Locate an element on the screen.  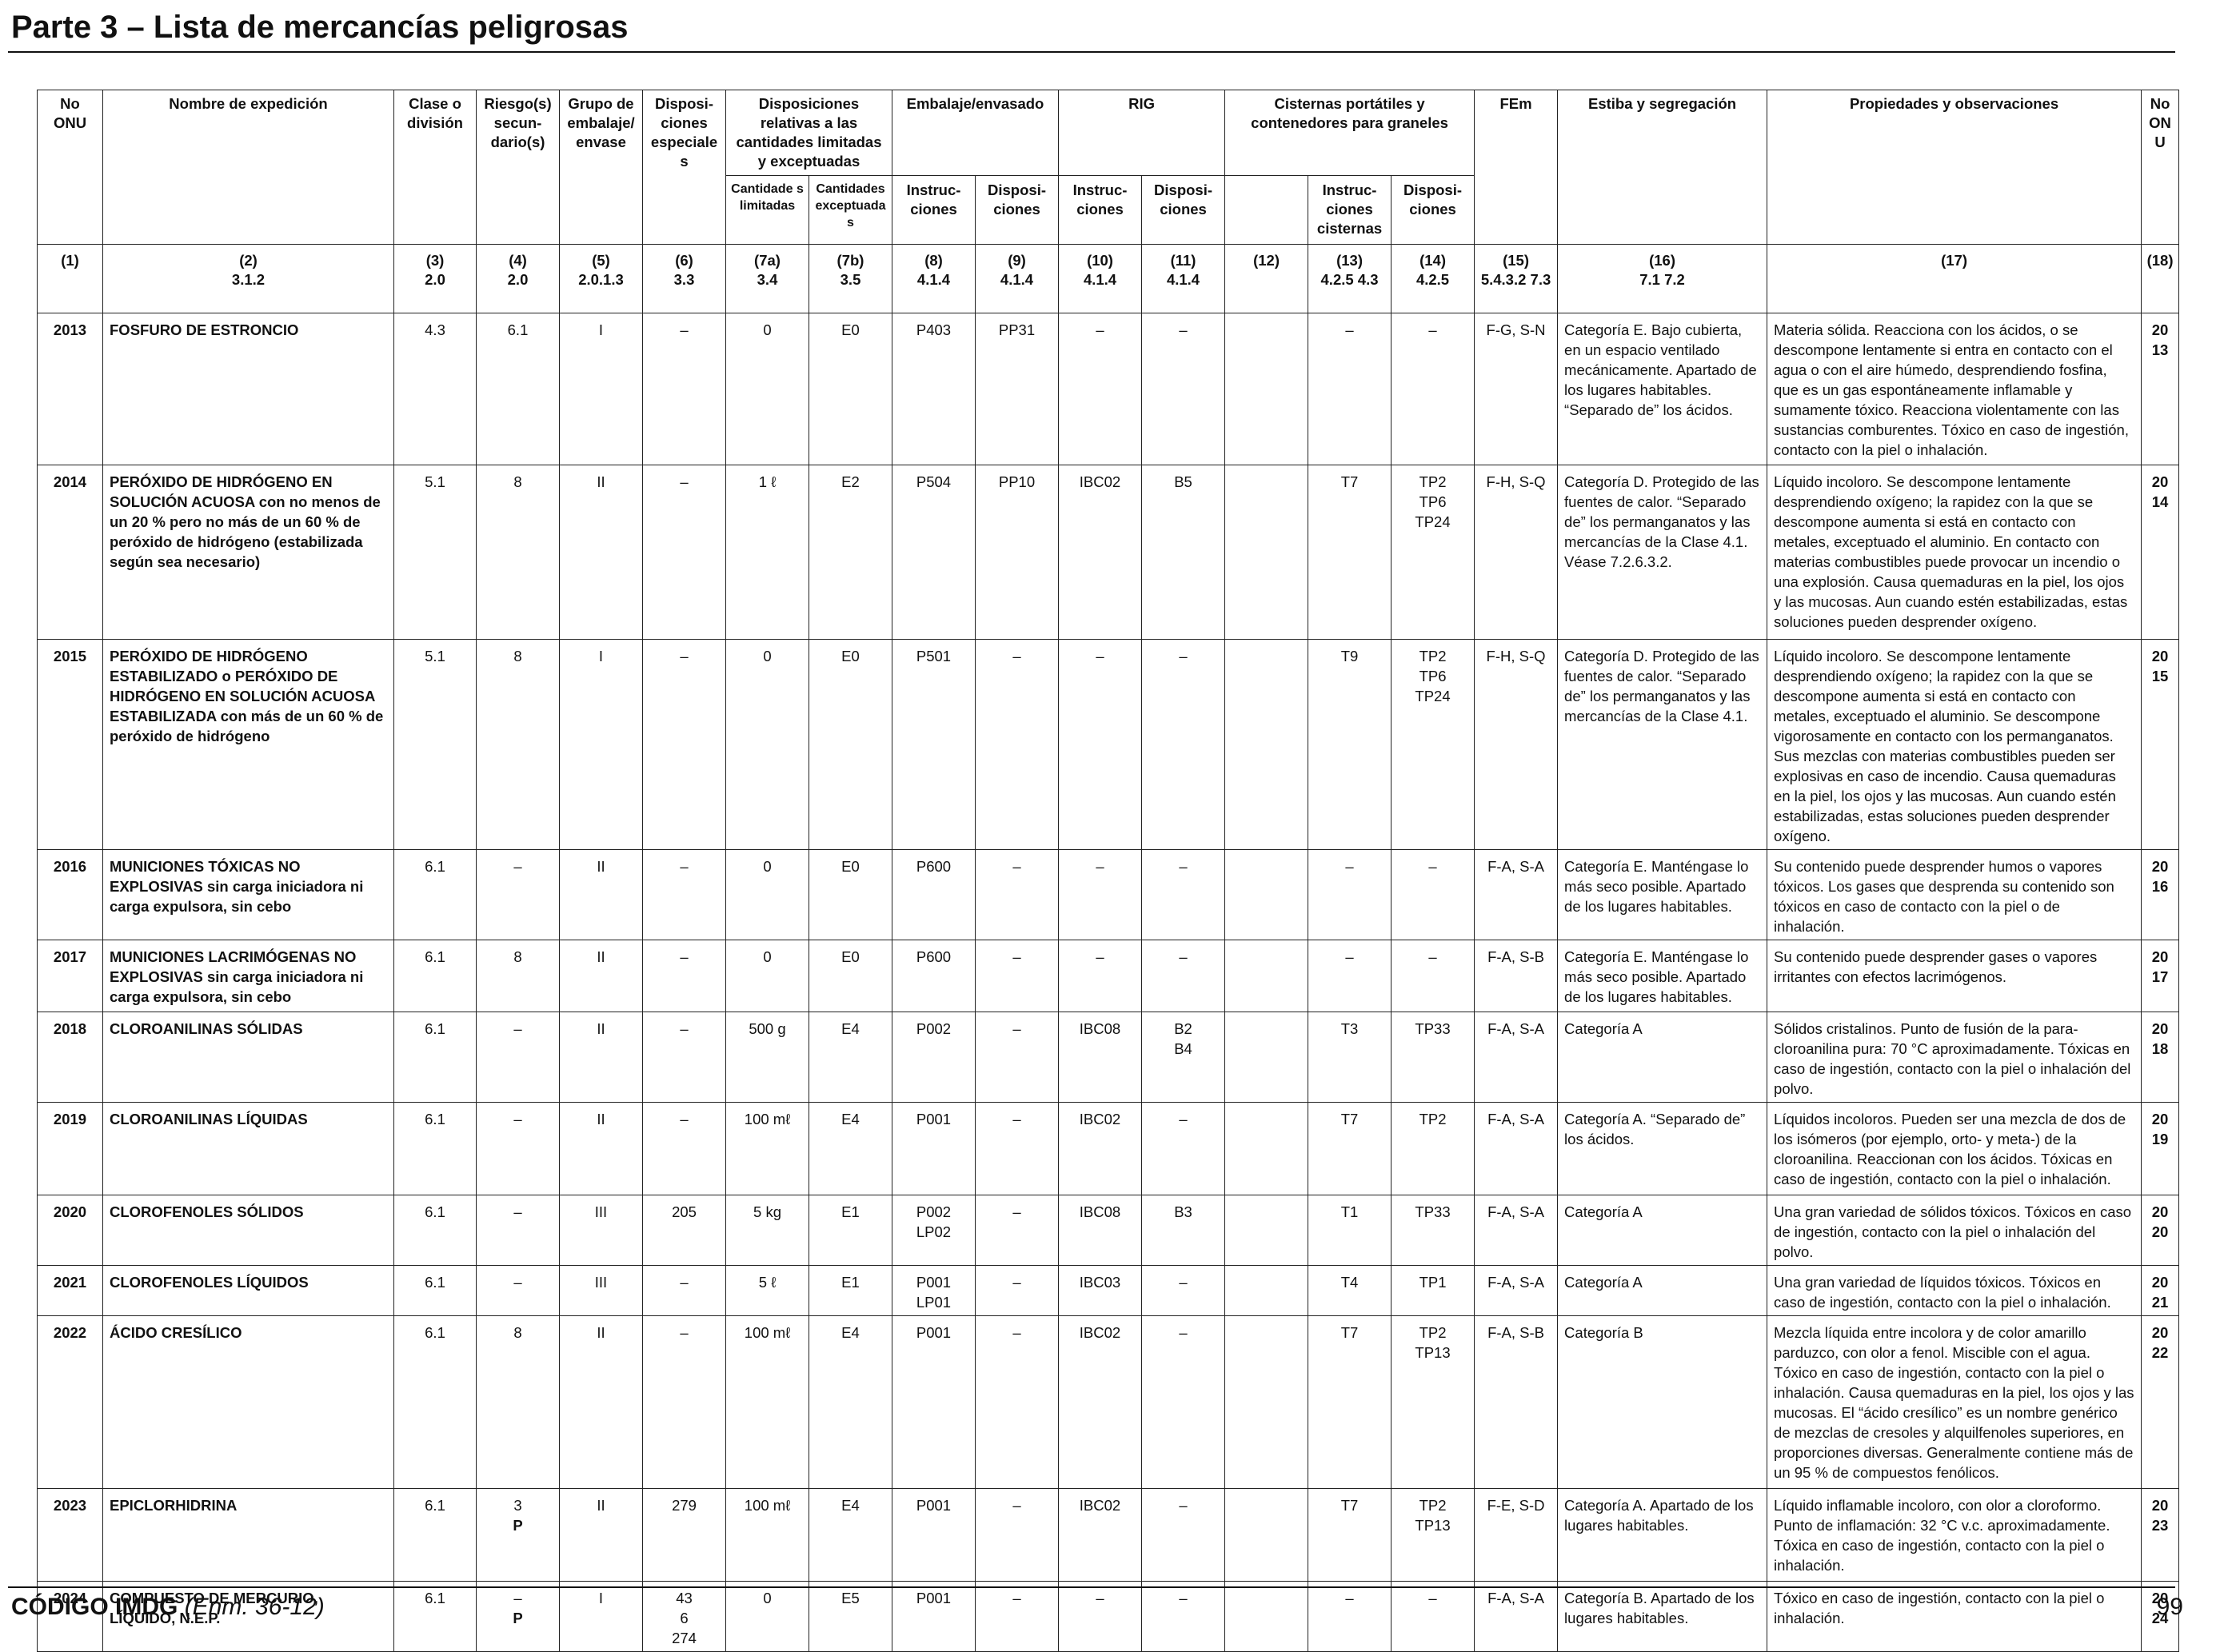
cell-tank-instructions: T3 is located at coordinates (1350, 1057).